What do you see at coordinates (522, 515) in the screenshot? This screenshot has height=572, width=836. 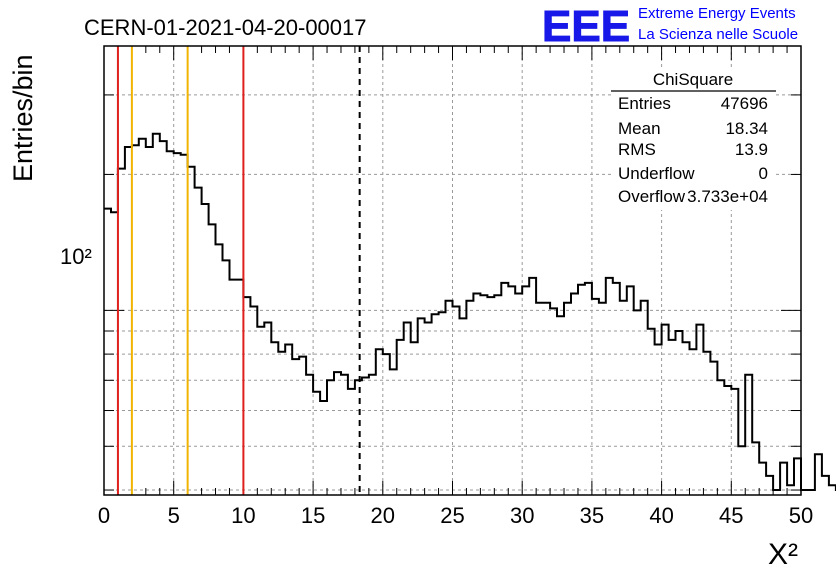 I see `x-tick-label: 30` at bounding box center [522, 515].